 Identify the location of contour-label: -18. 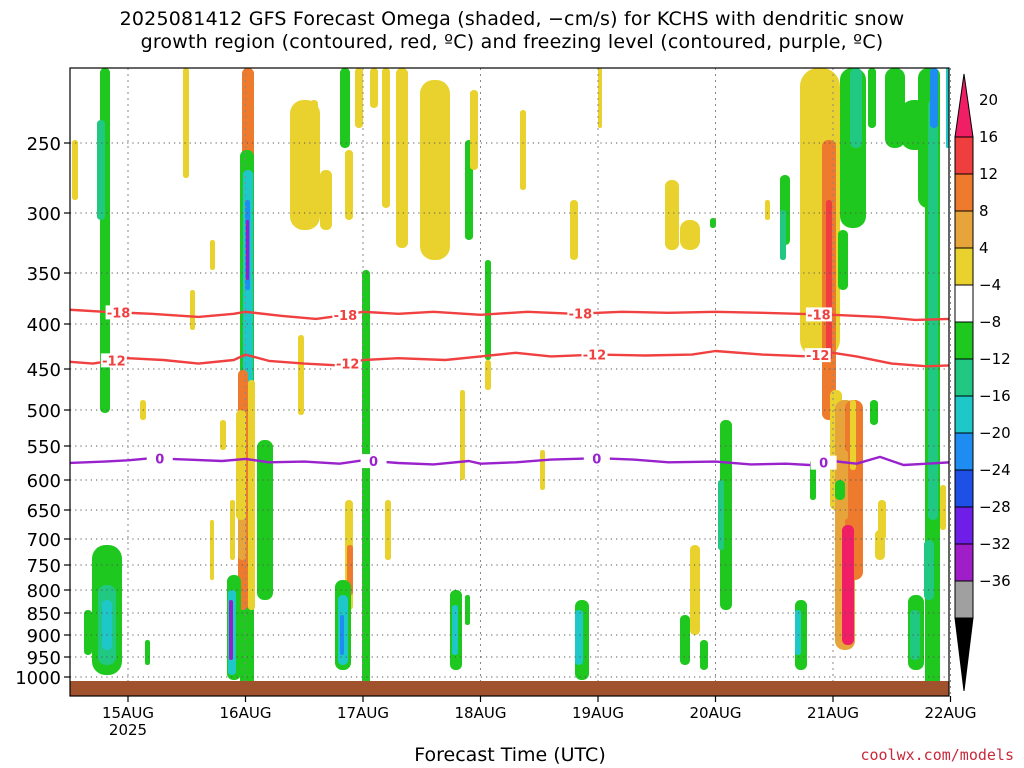
(581, 315).